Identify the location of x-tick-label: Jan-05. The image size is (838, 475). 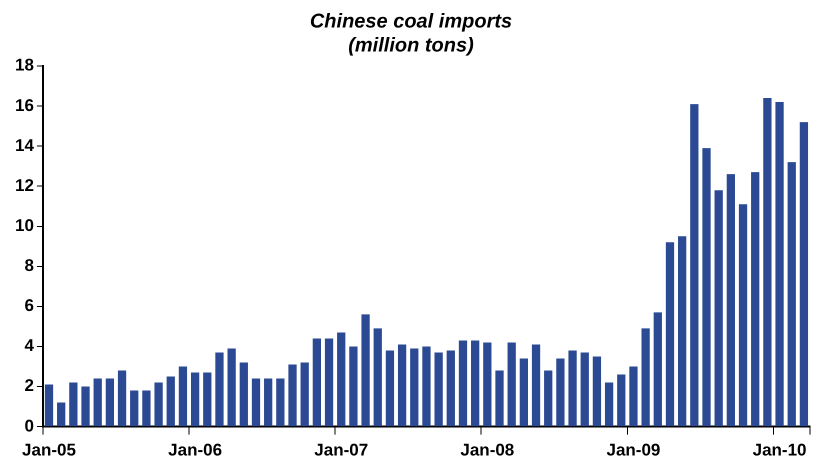
(49, 450).